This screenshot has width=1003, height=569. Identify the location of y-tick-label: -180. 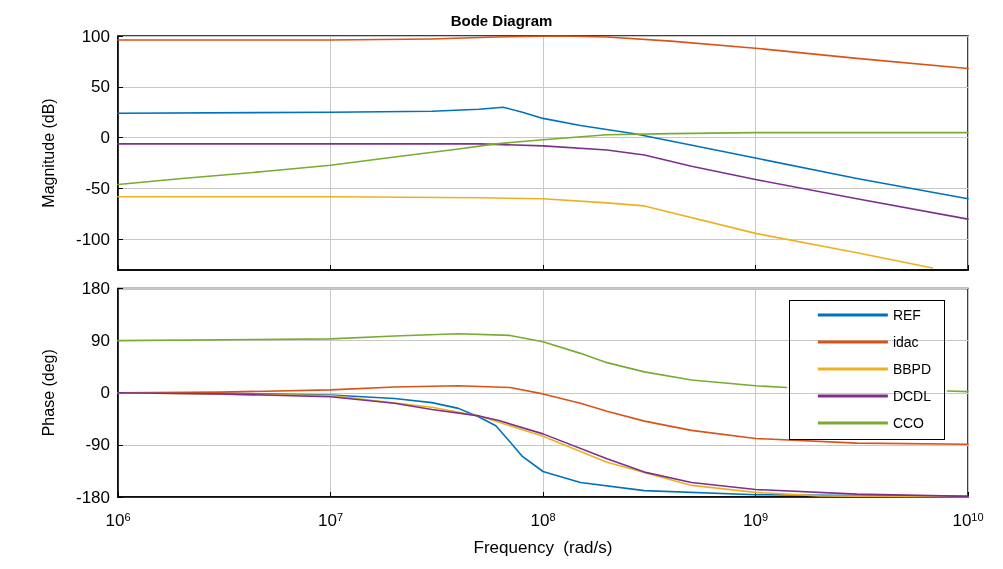
(92, 497).